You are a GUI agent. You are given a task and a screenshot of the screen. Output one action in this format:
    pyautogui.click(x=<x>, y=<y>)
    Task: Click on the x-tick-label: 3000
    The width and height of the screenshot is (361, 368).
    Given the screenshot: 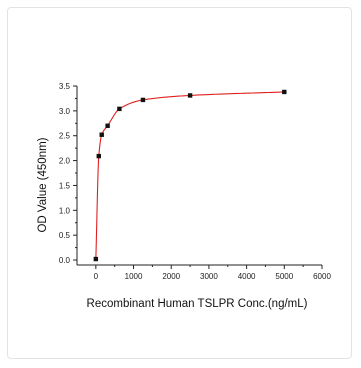 What is the action you would take?
    pyautogui.click(x=209, y=276)
    